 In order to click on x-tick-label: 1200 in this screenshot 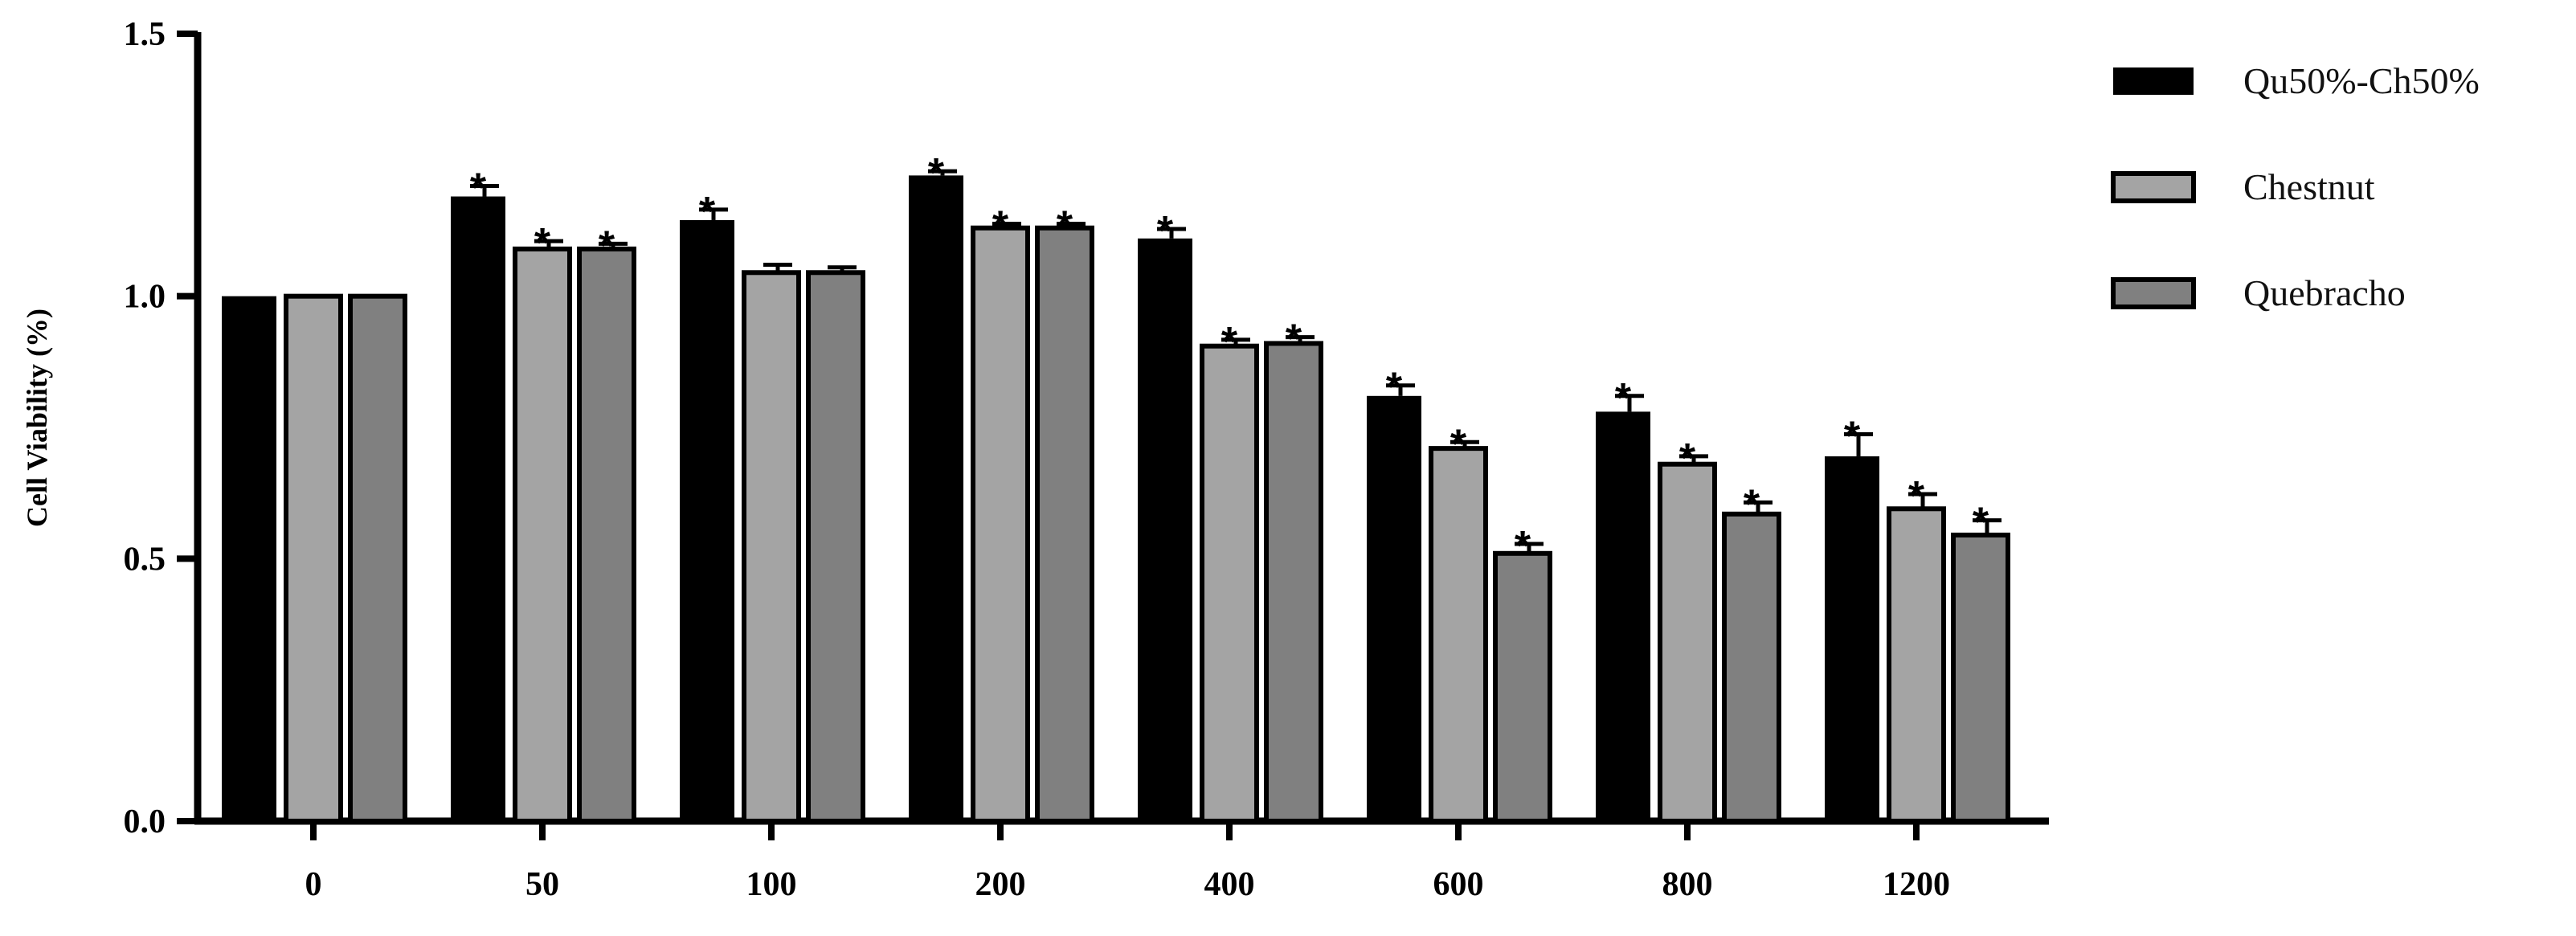, I will do `click(1917, 884)`.